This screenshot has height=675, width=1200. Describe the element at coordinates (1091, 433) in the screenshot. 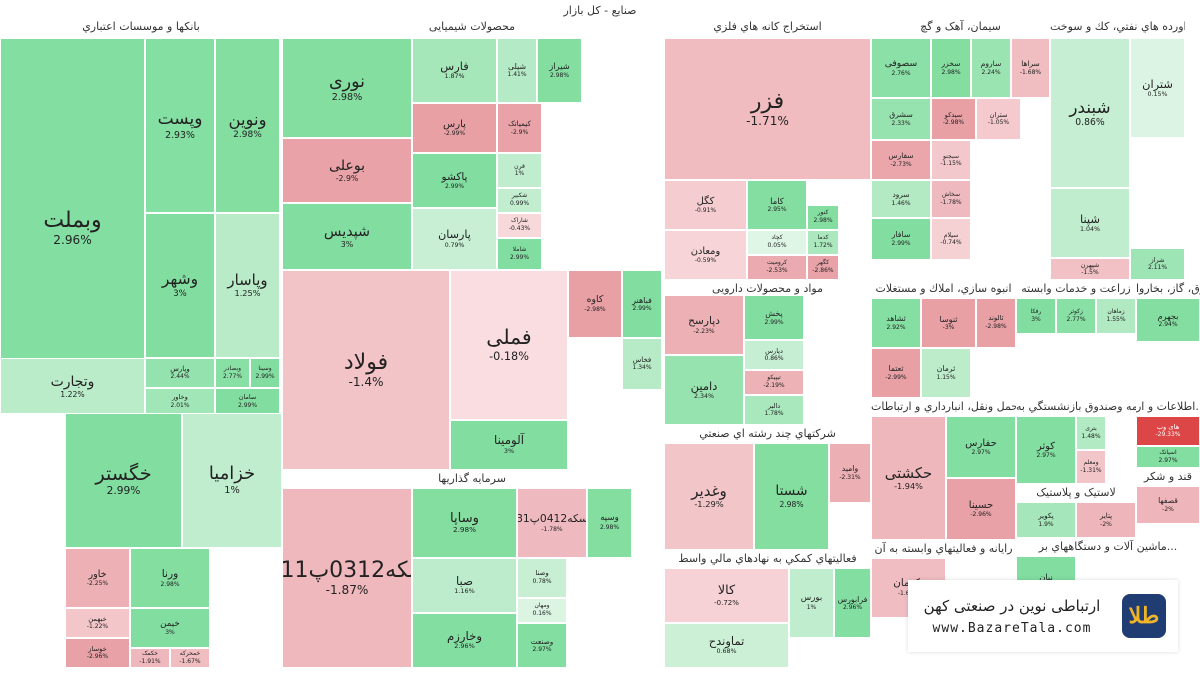

I see `treemap-cell: بتری 1.48%` at that location.